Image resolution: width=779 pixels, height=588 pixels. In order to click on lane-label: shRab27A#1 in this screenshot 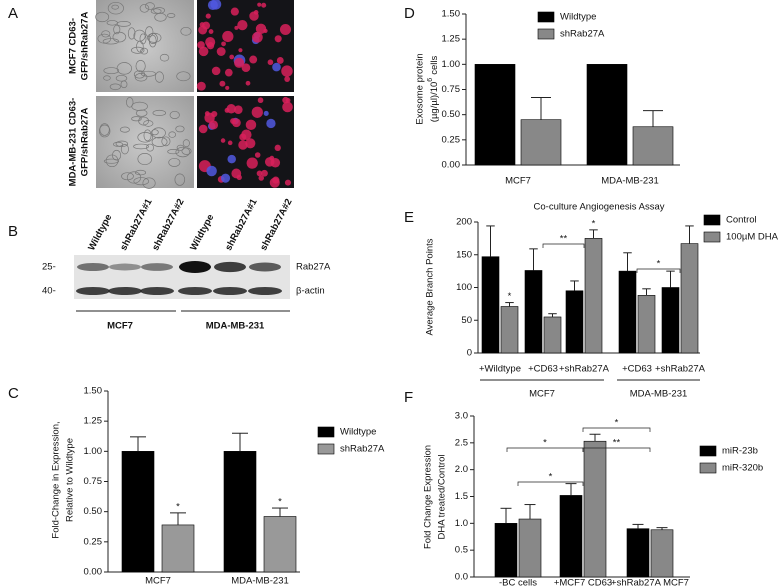, I will do `click(136, 224)`.